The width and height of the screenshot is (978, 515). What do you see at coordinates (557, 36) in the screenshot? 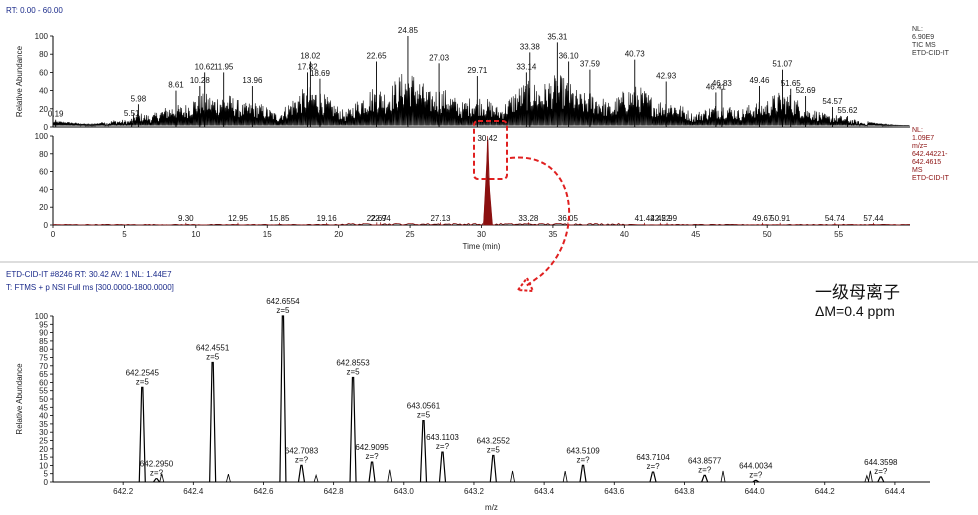
I see `tic-peak-label: 35.31` at bounding box center [557, 36].